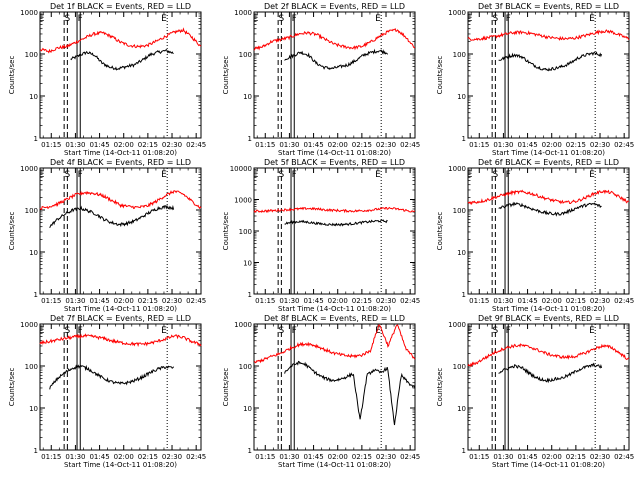 The image size is (640, 480). What do you see at coordinates (334, 6) in the screenshot?
I see `chart-title: Det 2f BLACK = Events, RED = LLD` at bounding box center [334, 6].